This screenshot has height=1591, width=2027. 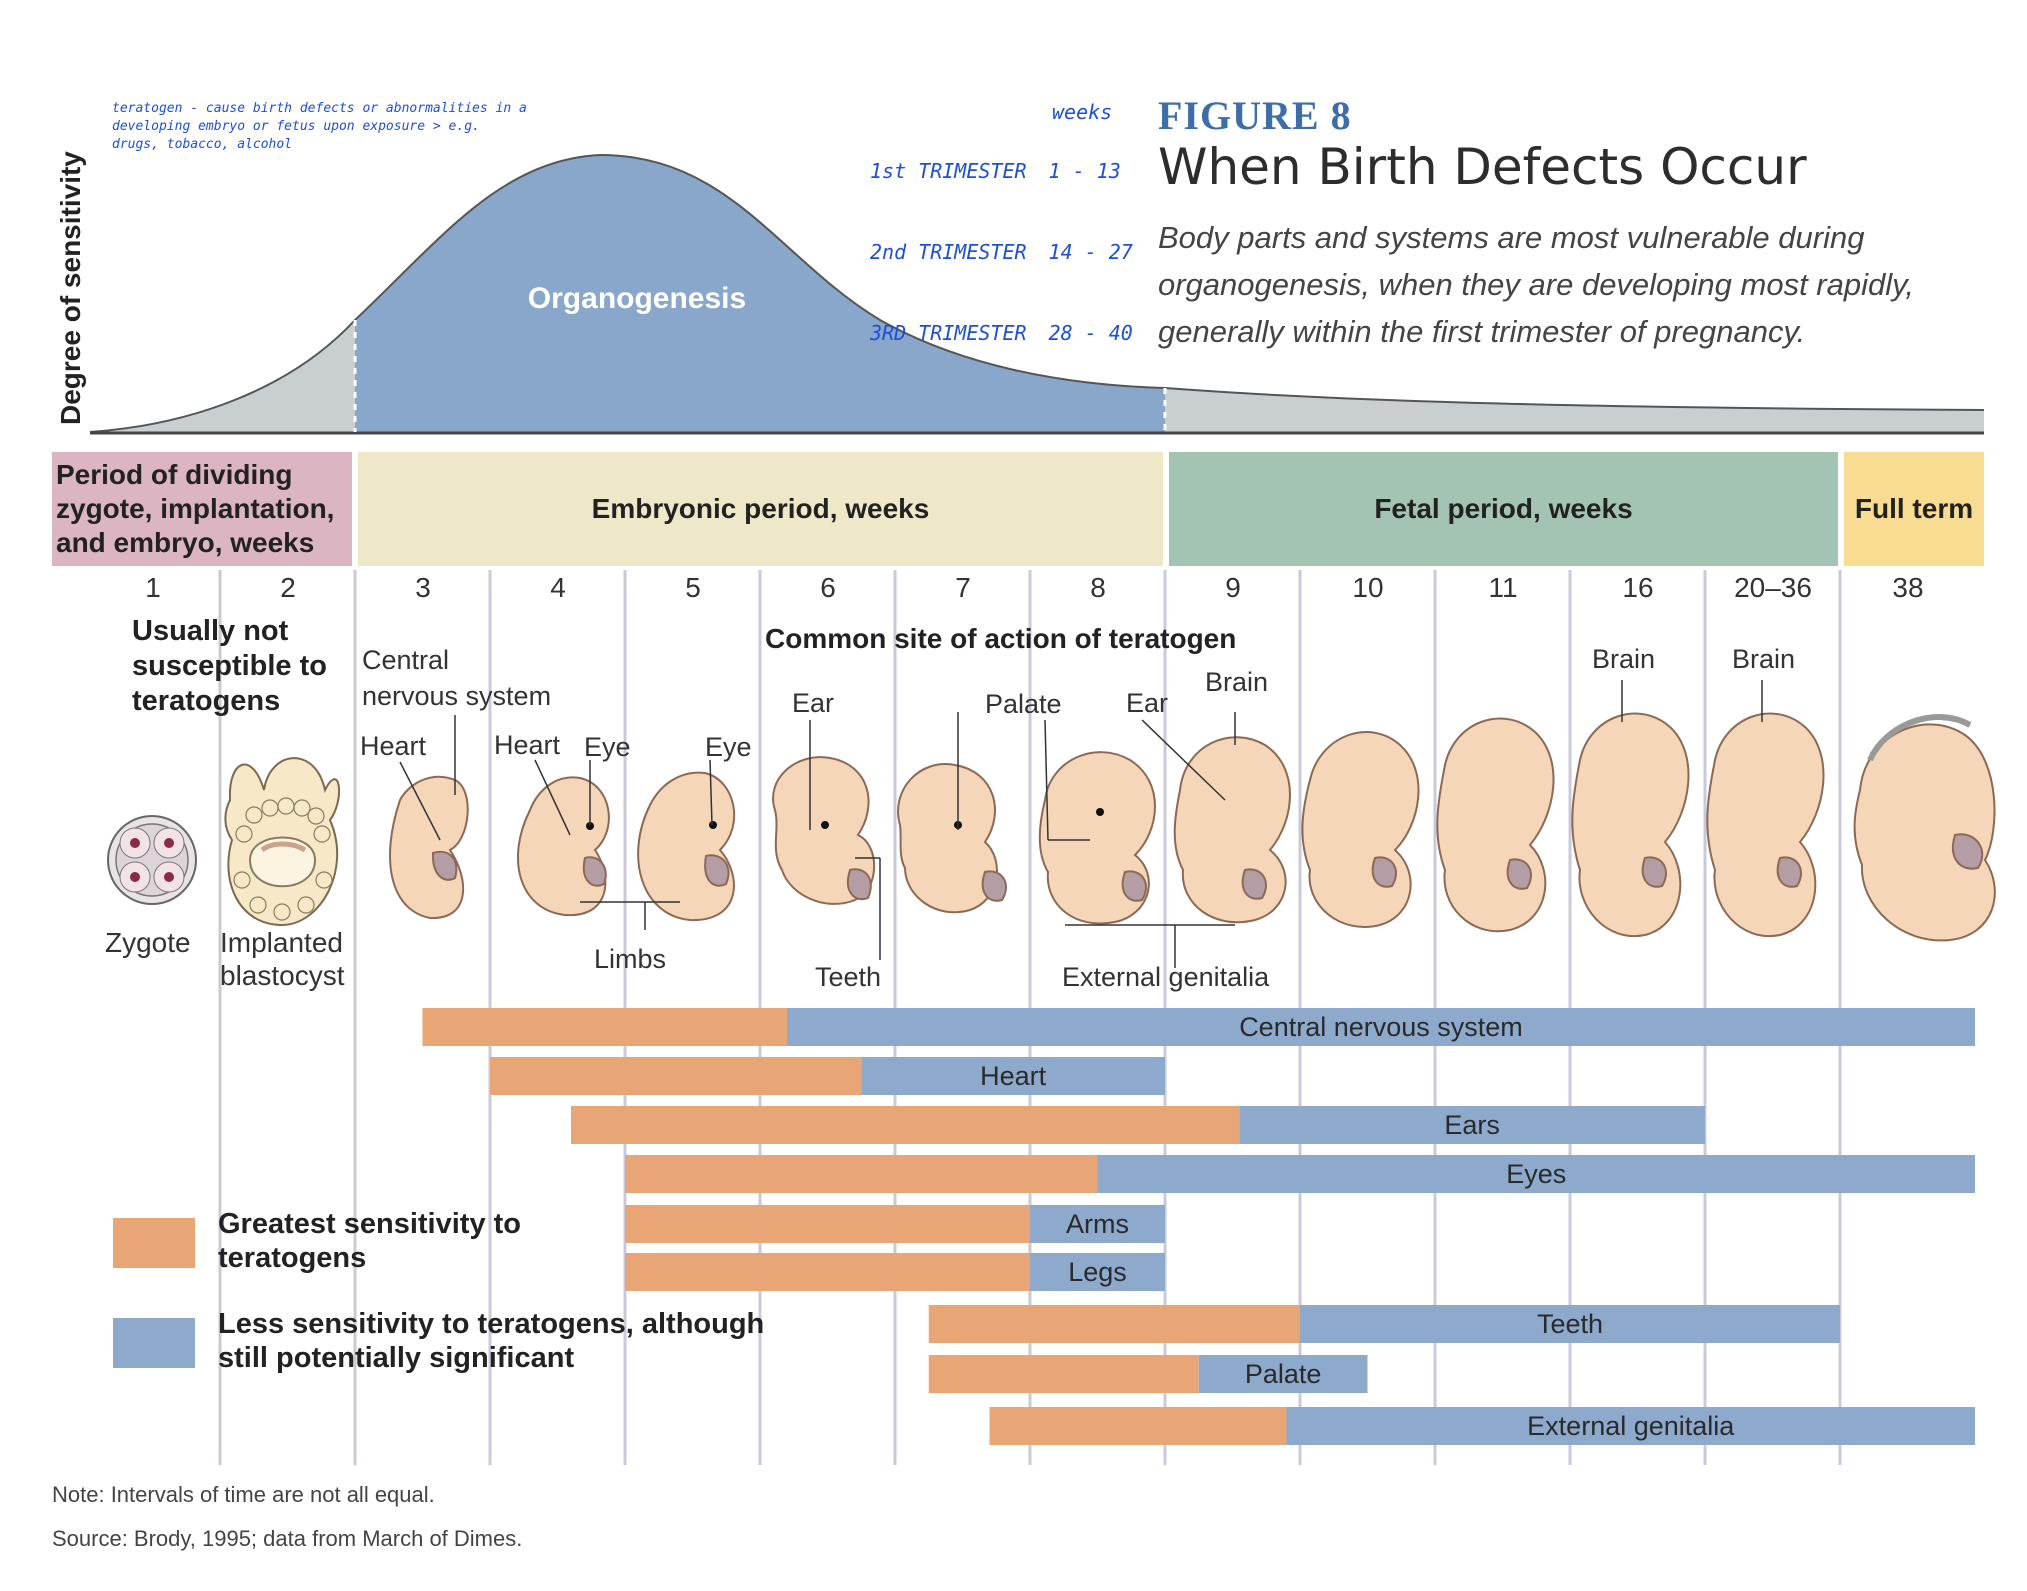 I want to click on trimester-row: 1st TRIMESTER 1 - 13, so click(x=1001, y=171).